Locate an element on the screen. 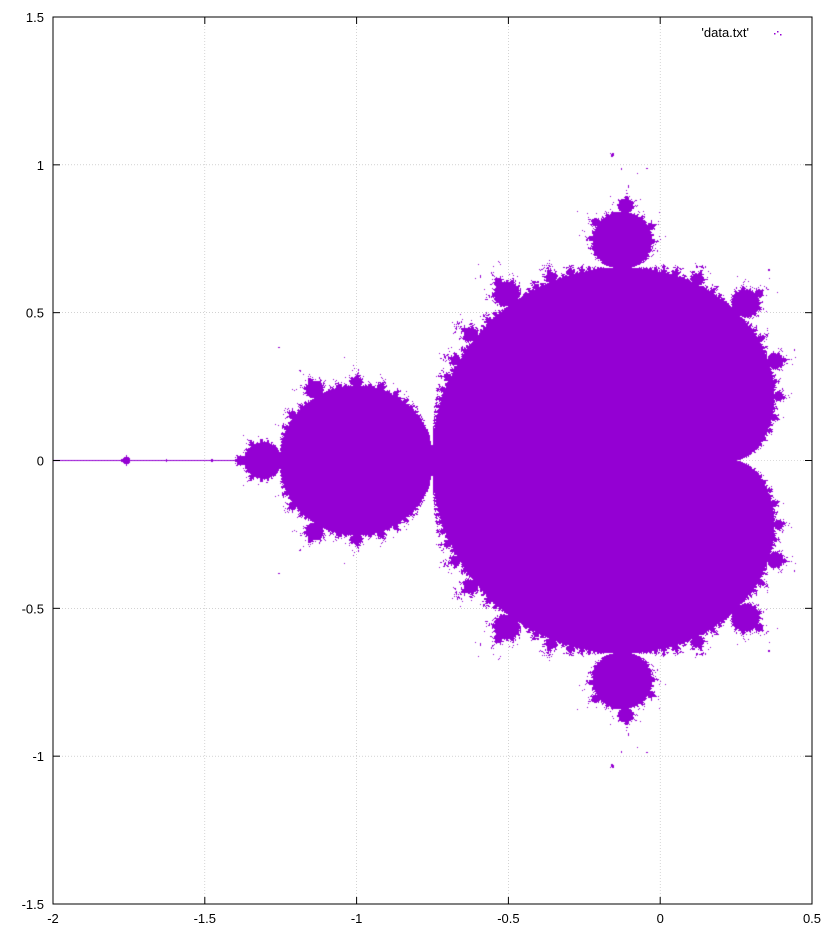  legend-entry-marker is located at coordinates (778, 33).